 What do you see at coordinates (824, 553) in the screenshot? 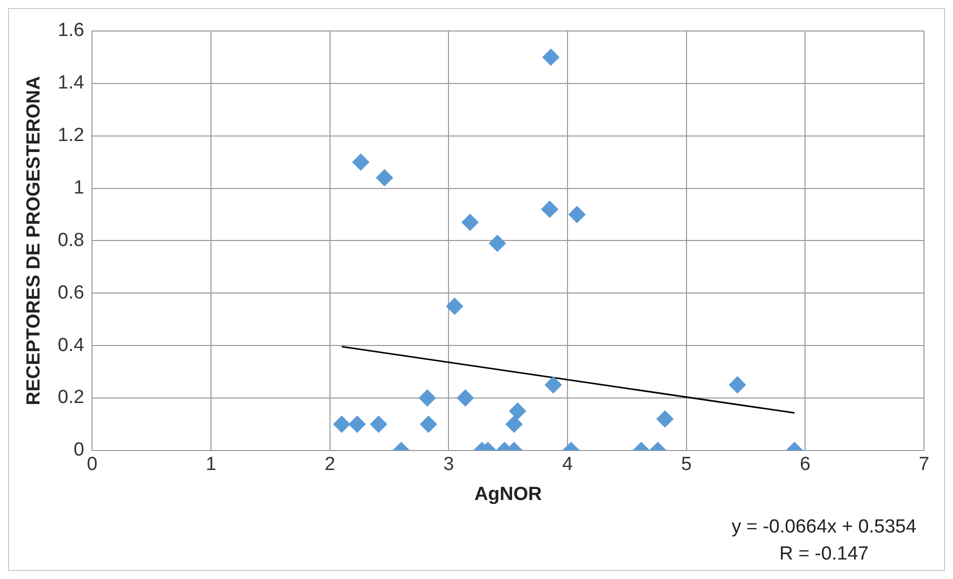
I see `text: R = -0.147` at bounding box center [824, 553].